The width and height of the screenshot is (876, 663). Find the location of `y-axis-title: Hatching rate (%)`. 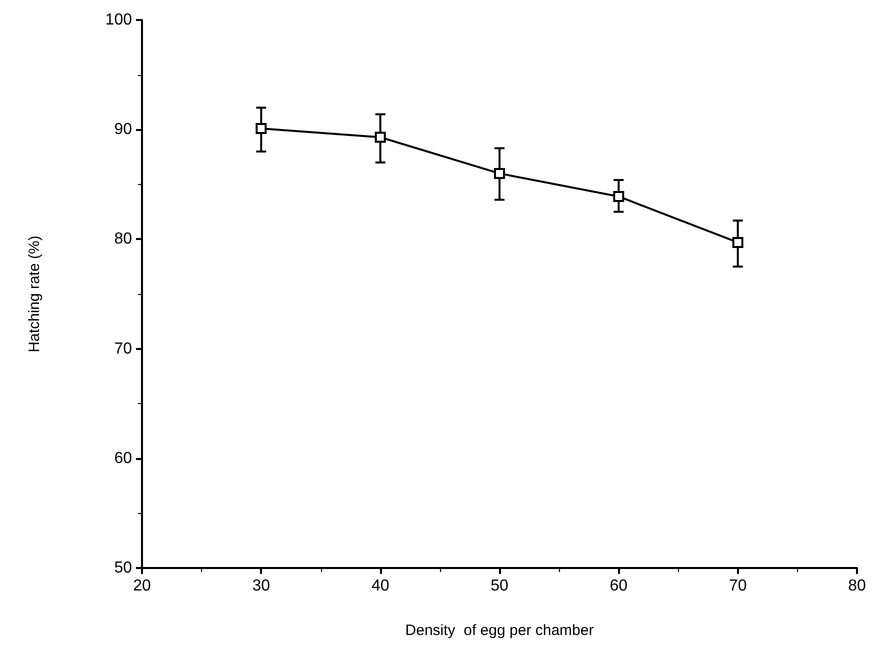

y-axis-title: Hatching rate (%) is located at coordinates (34, 294).